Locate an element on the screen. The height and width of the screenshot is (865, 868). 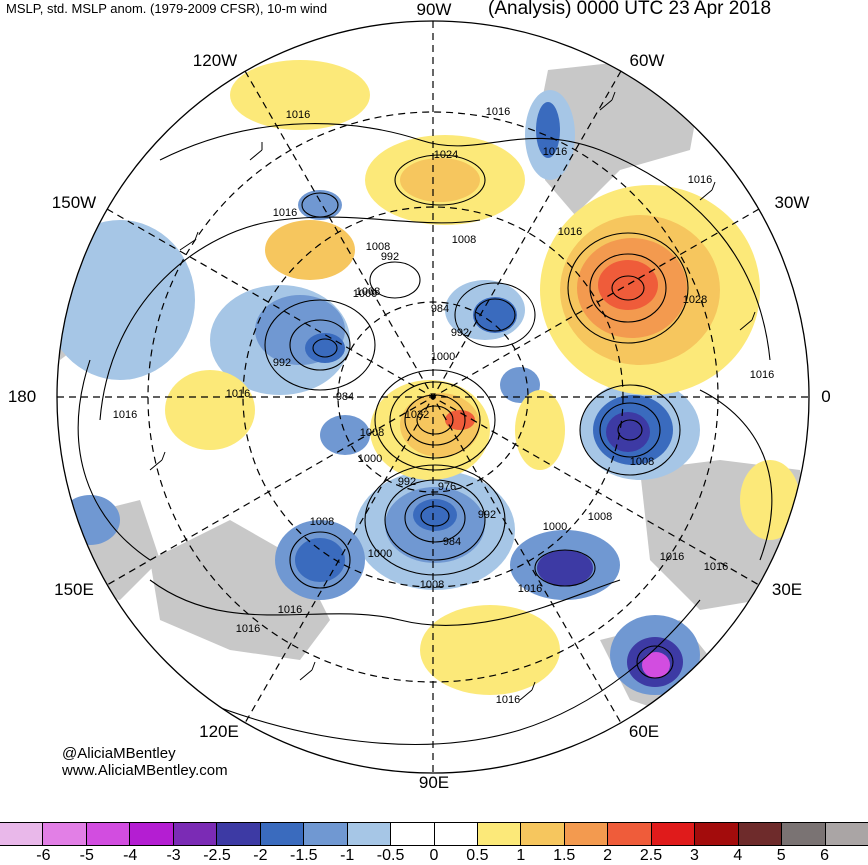
colorbar-tick-label: -0.5 is located at coordinates (390, 855).